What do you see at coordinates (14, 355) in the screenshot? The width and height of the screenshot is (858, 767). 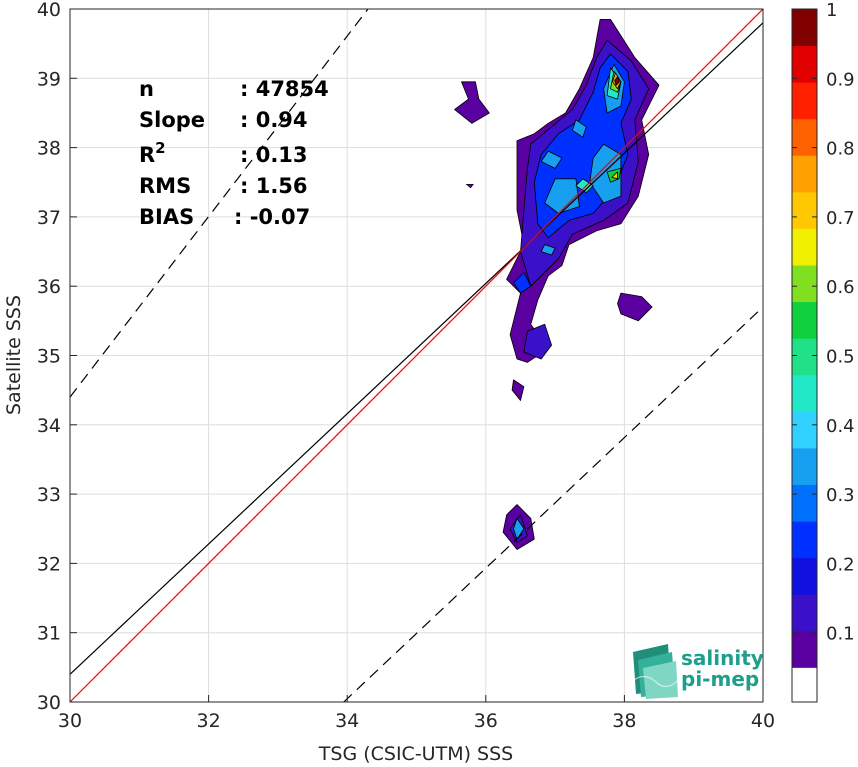 I see `y-axis-label: Satellite SSS` at bounding box center [14, 355].